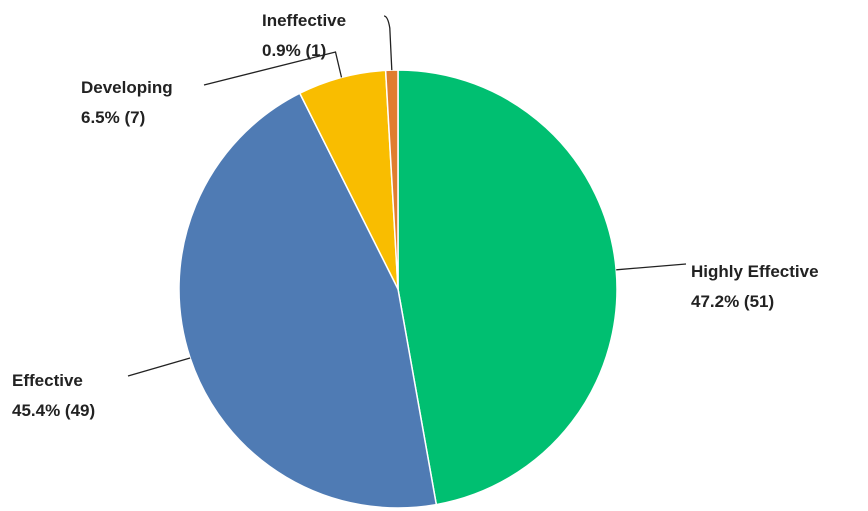 The height and width of the screenshot is (511, 868). I want to click on slice-label-effective-name: Effective, so click(47, 380).